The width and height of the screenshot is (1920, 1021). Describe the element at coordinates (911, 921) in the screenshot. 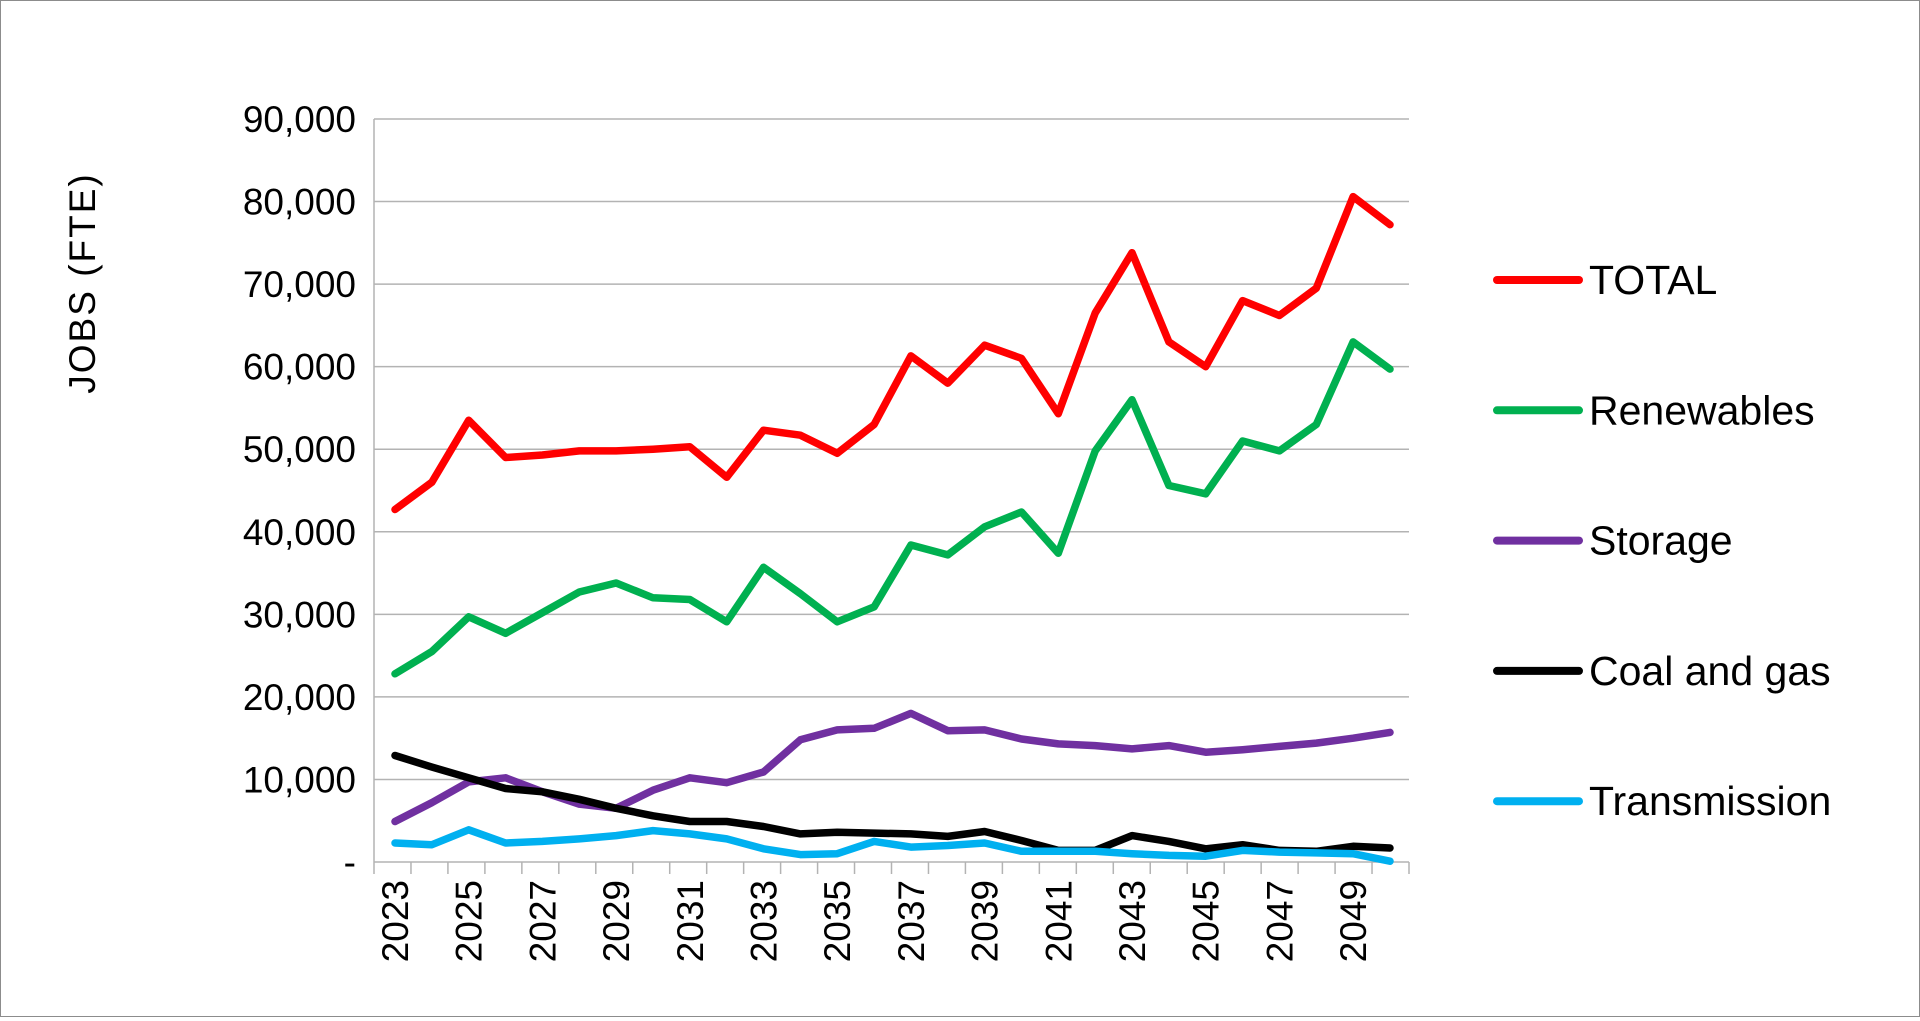

I see `x-tick-label: 2037` at that location.